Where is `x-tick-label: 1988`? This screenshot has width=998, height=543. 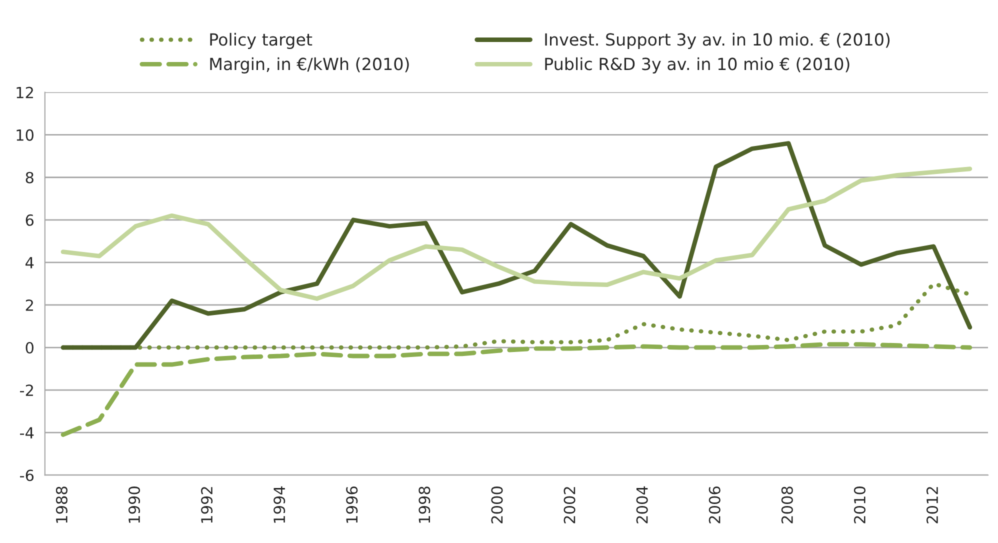
x-tick-label: 1988 is located at coordinates (62, 504).